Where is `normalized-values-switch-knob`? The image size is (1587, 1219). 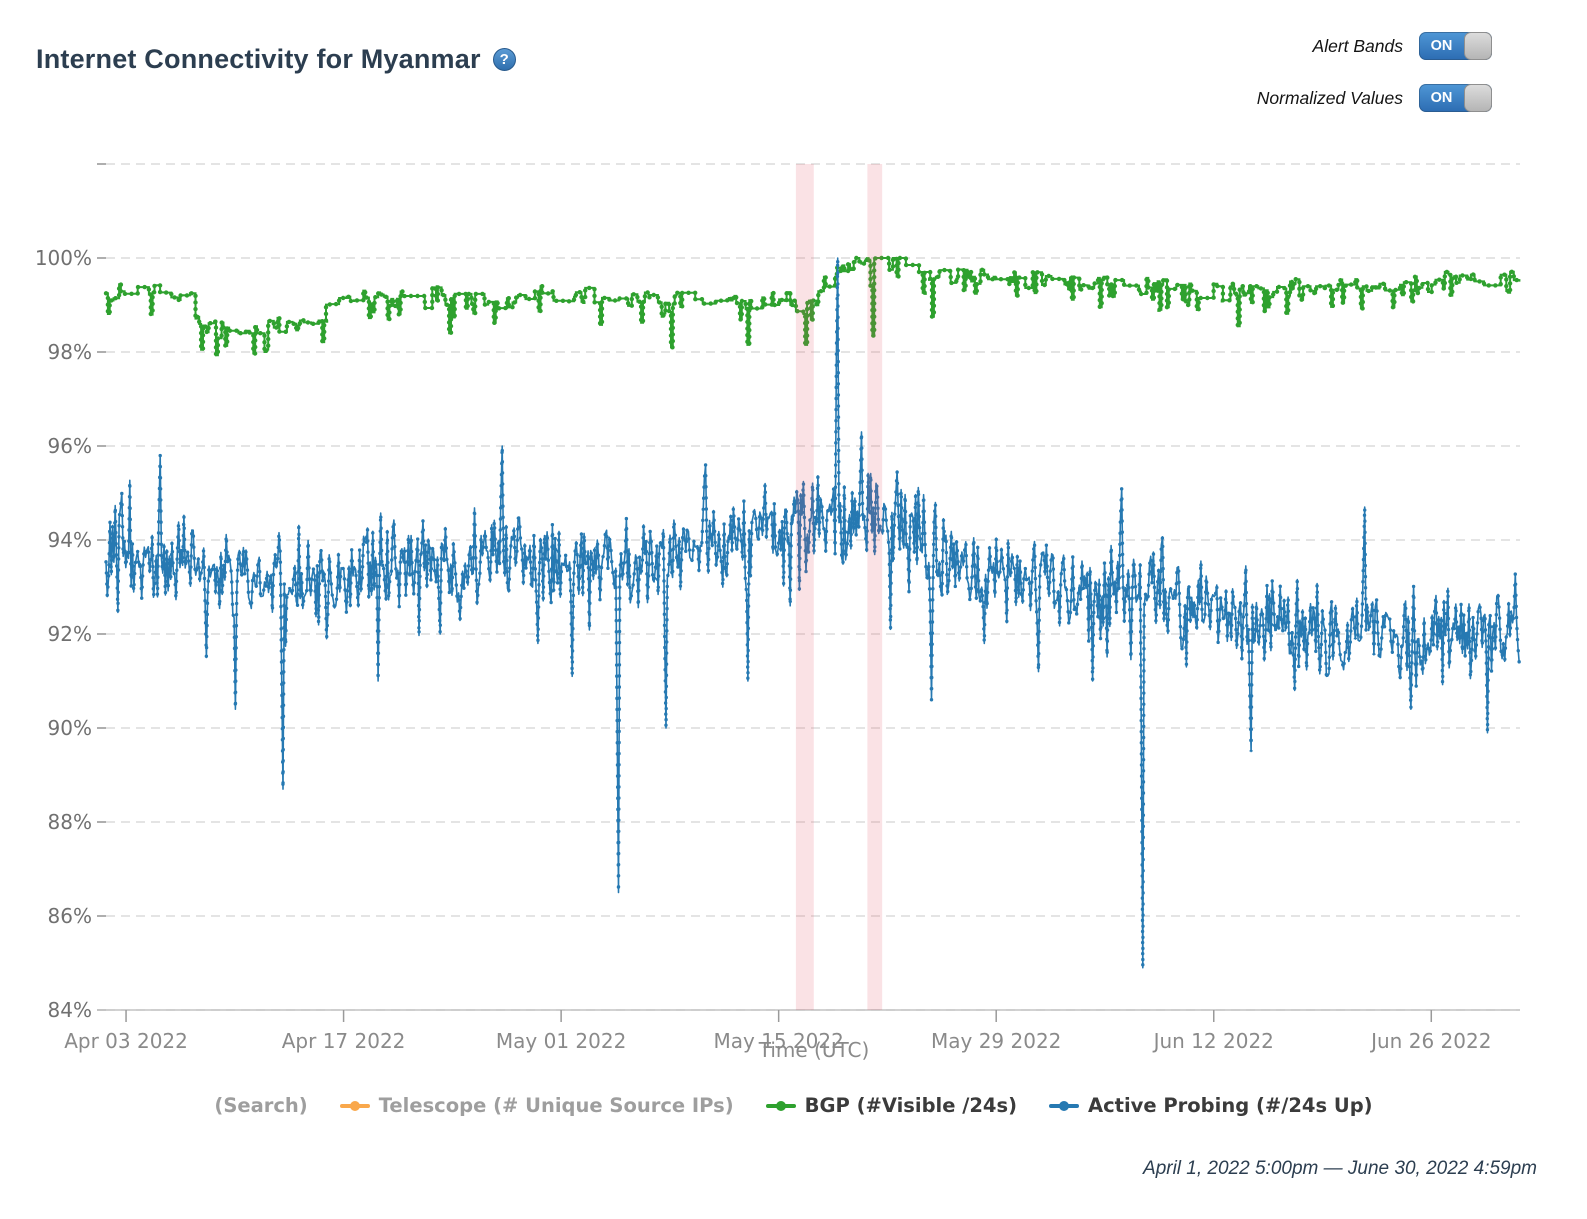
normalized-values-switch-knob is located at coordinates (1478, 98).